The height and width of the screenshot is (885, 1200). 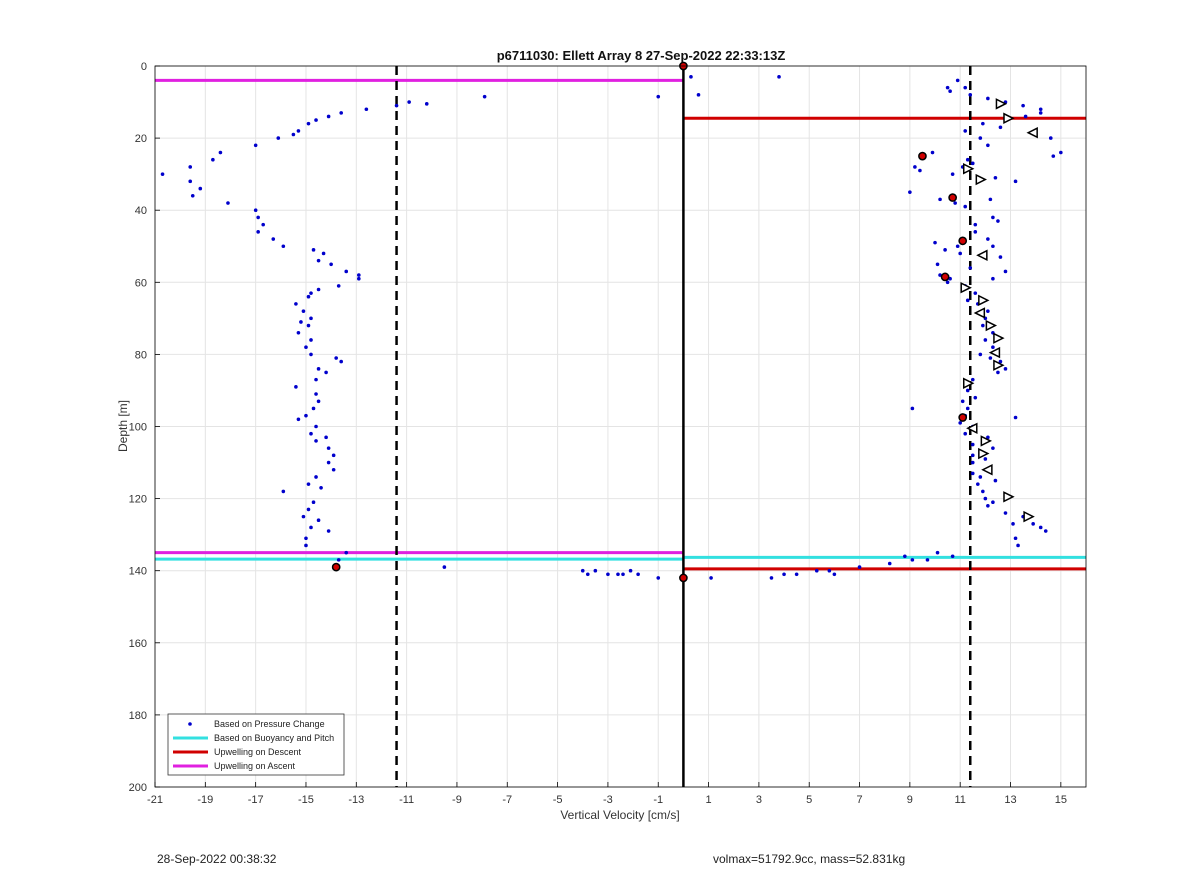 What do you see at coordinates (256, 800) in the screenshot?
I see `x-tick-label: -17` at bounding box center [256, 800].